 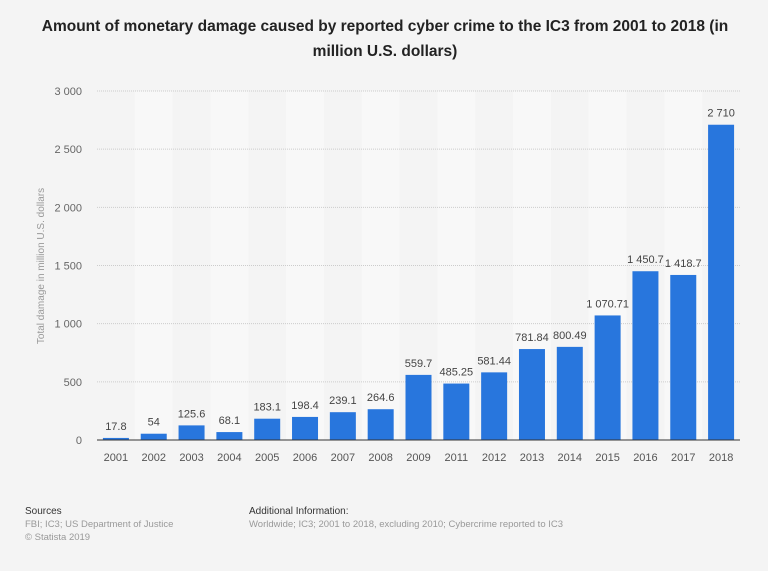 I want to click on data-label: 183.1, so click(x=267, y=408).